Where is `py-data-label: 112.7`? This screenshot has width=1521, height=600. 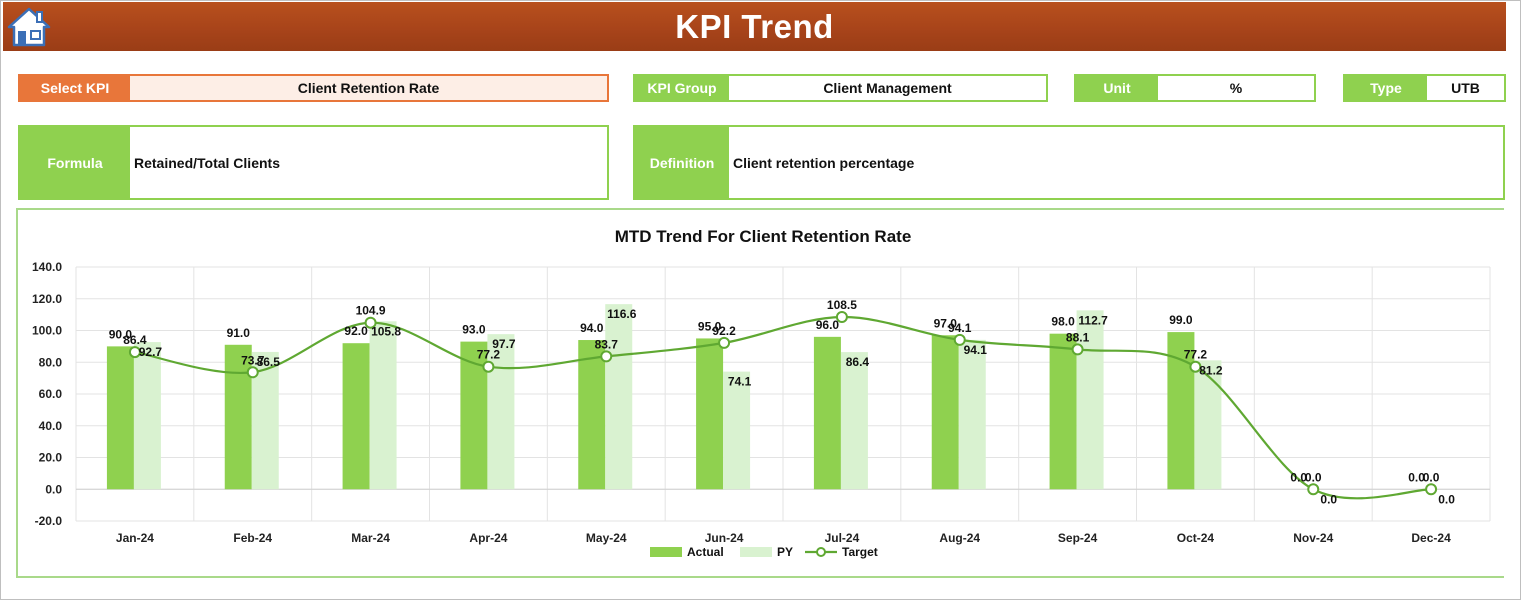 py-data-label: 112.7 is located at coordinates (1093, 320).